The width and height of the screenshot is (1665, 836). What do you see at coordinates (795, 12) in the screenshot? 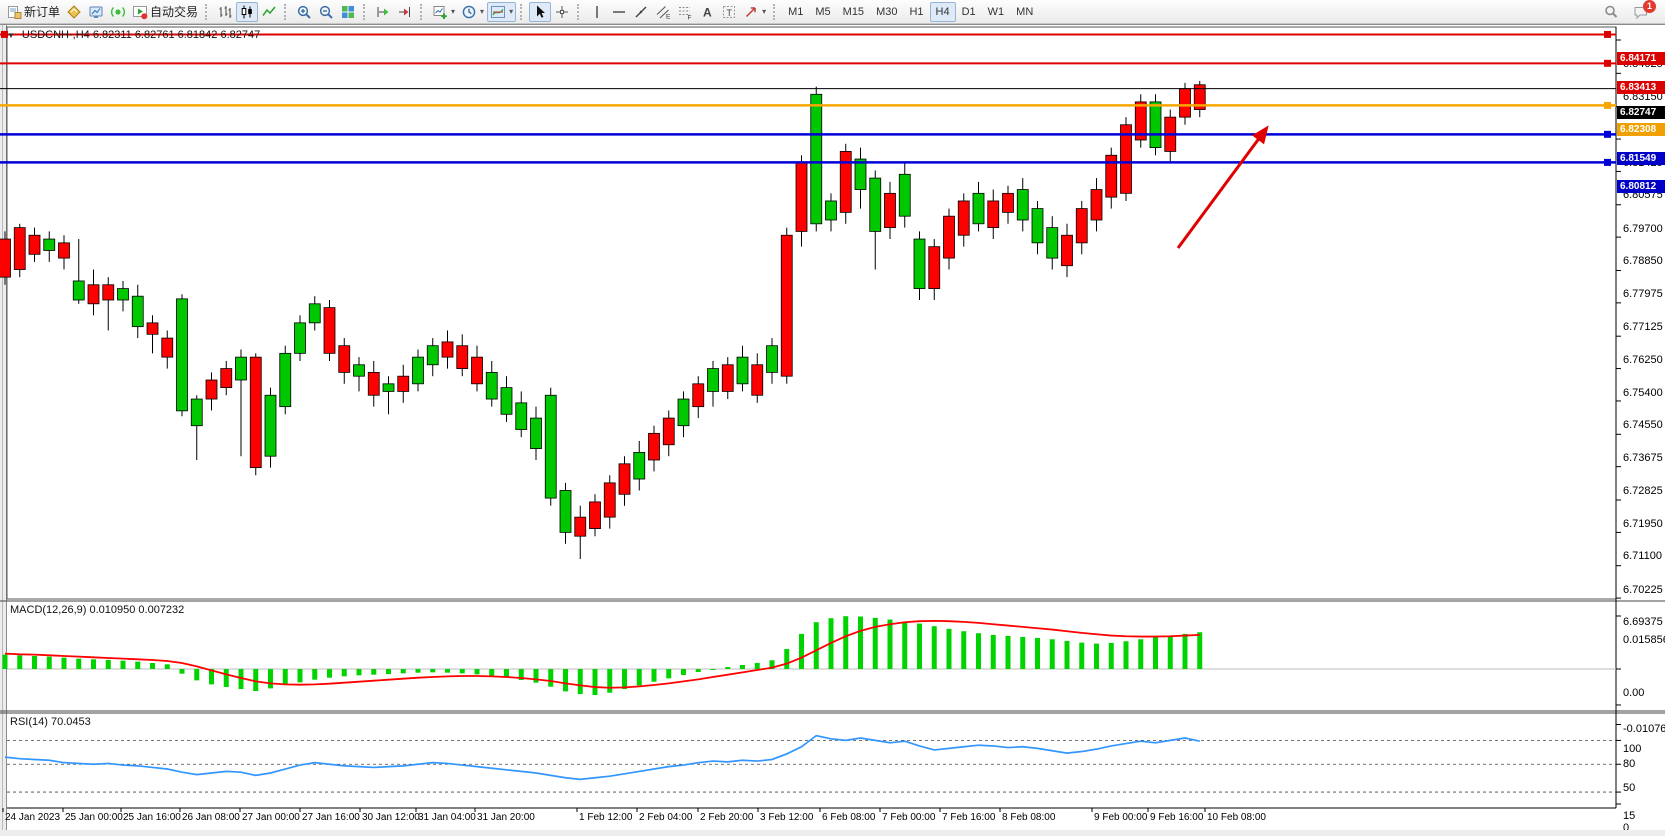
I see `timeframe-button-M1: M1` at bounding box center [795, 12].